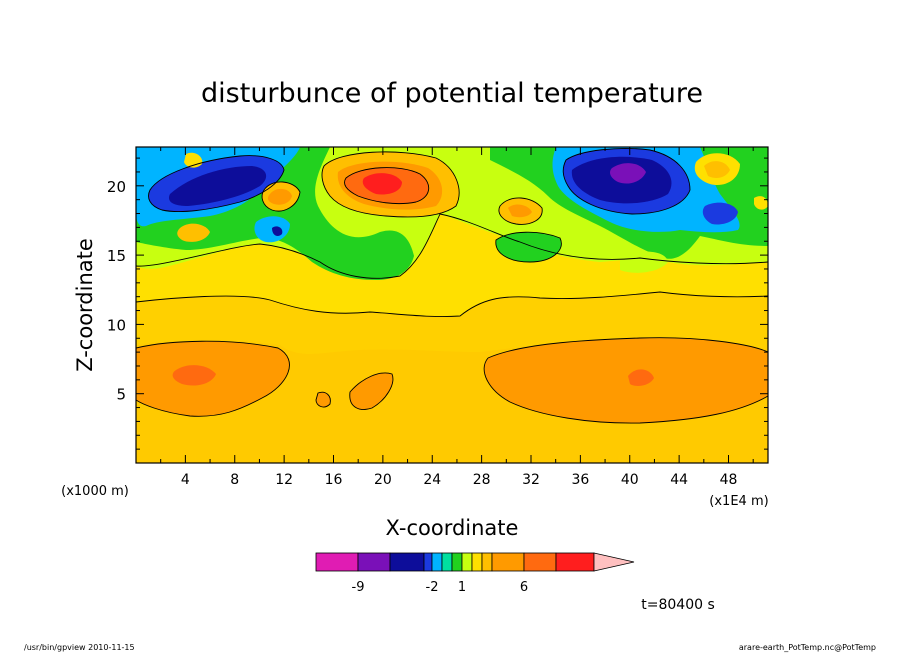 Image resolution: width=904 pixels, height=654 pixels. What do you see at coordinates (644, 262) in the screenshot?
I see `lobe-yellow-right` at bounding box center [644, 262].